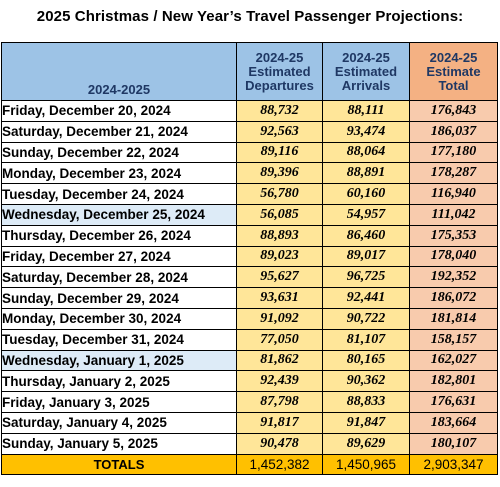 Image resolution: width=500 pixels, height=487 pixels. Describe the element at coordinates (279, 71) in the screenshot. I see `column-header-departures: 2024-25 Estimated Departures` at that location.